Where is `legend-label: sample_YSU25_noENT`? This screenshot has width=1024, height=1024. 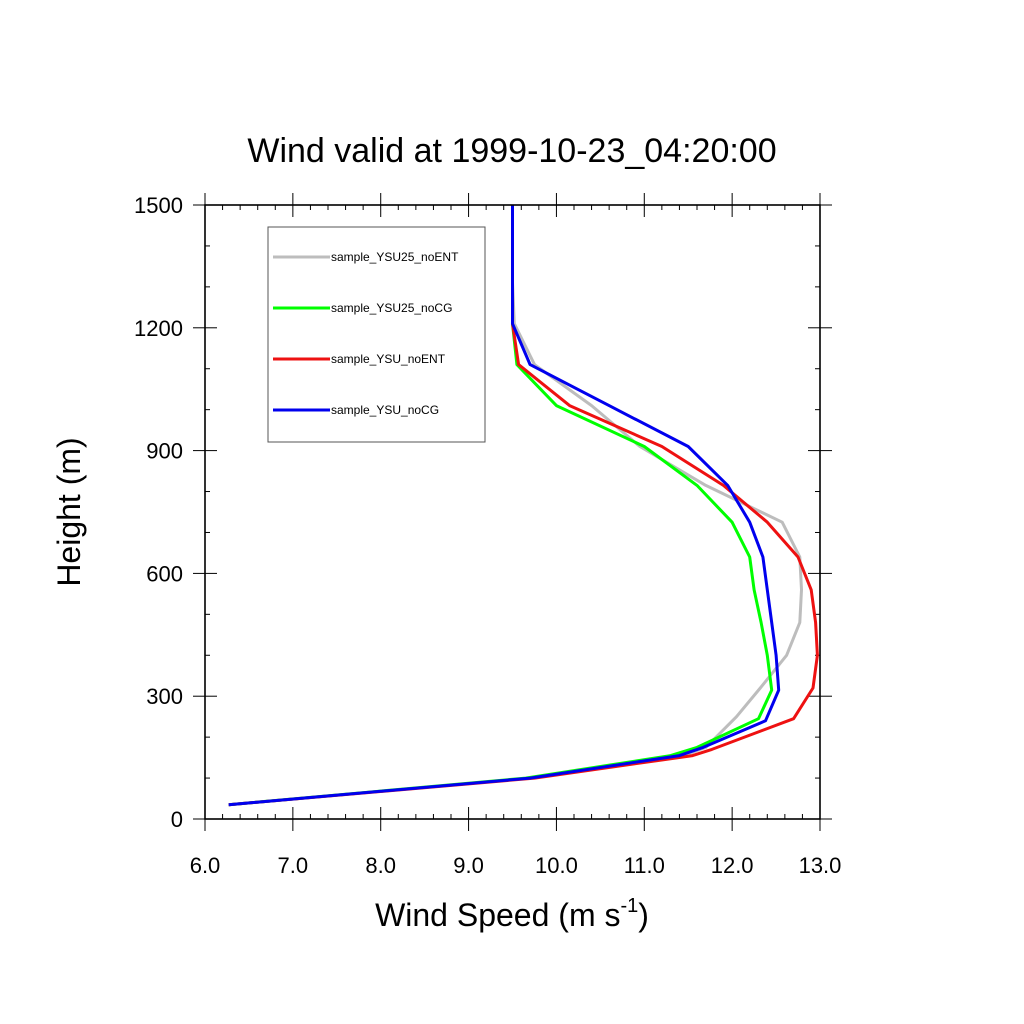
legend-label: sample_YSU25_noENT is located at coordinates (395, 257).